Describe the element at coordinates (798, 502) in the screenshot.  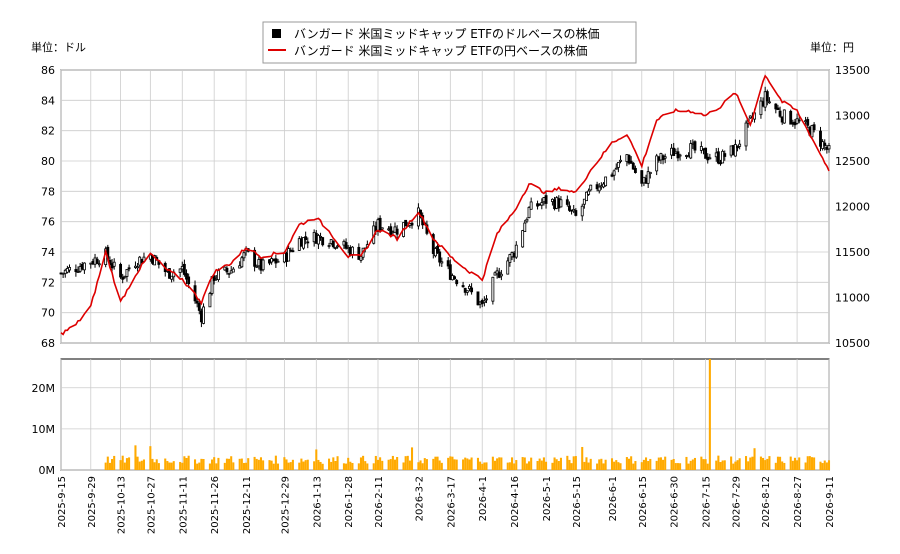
I see `x-tick-label: 2026-8-27` at that location.